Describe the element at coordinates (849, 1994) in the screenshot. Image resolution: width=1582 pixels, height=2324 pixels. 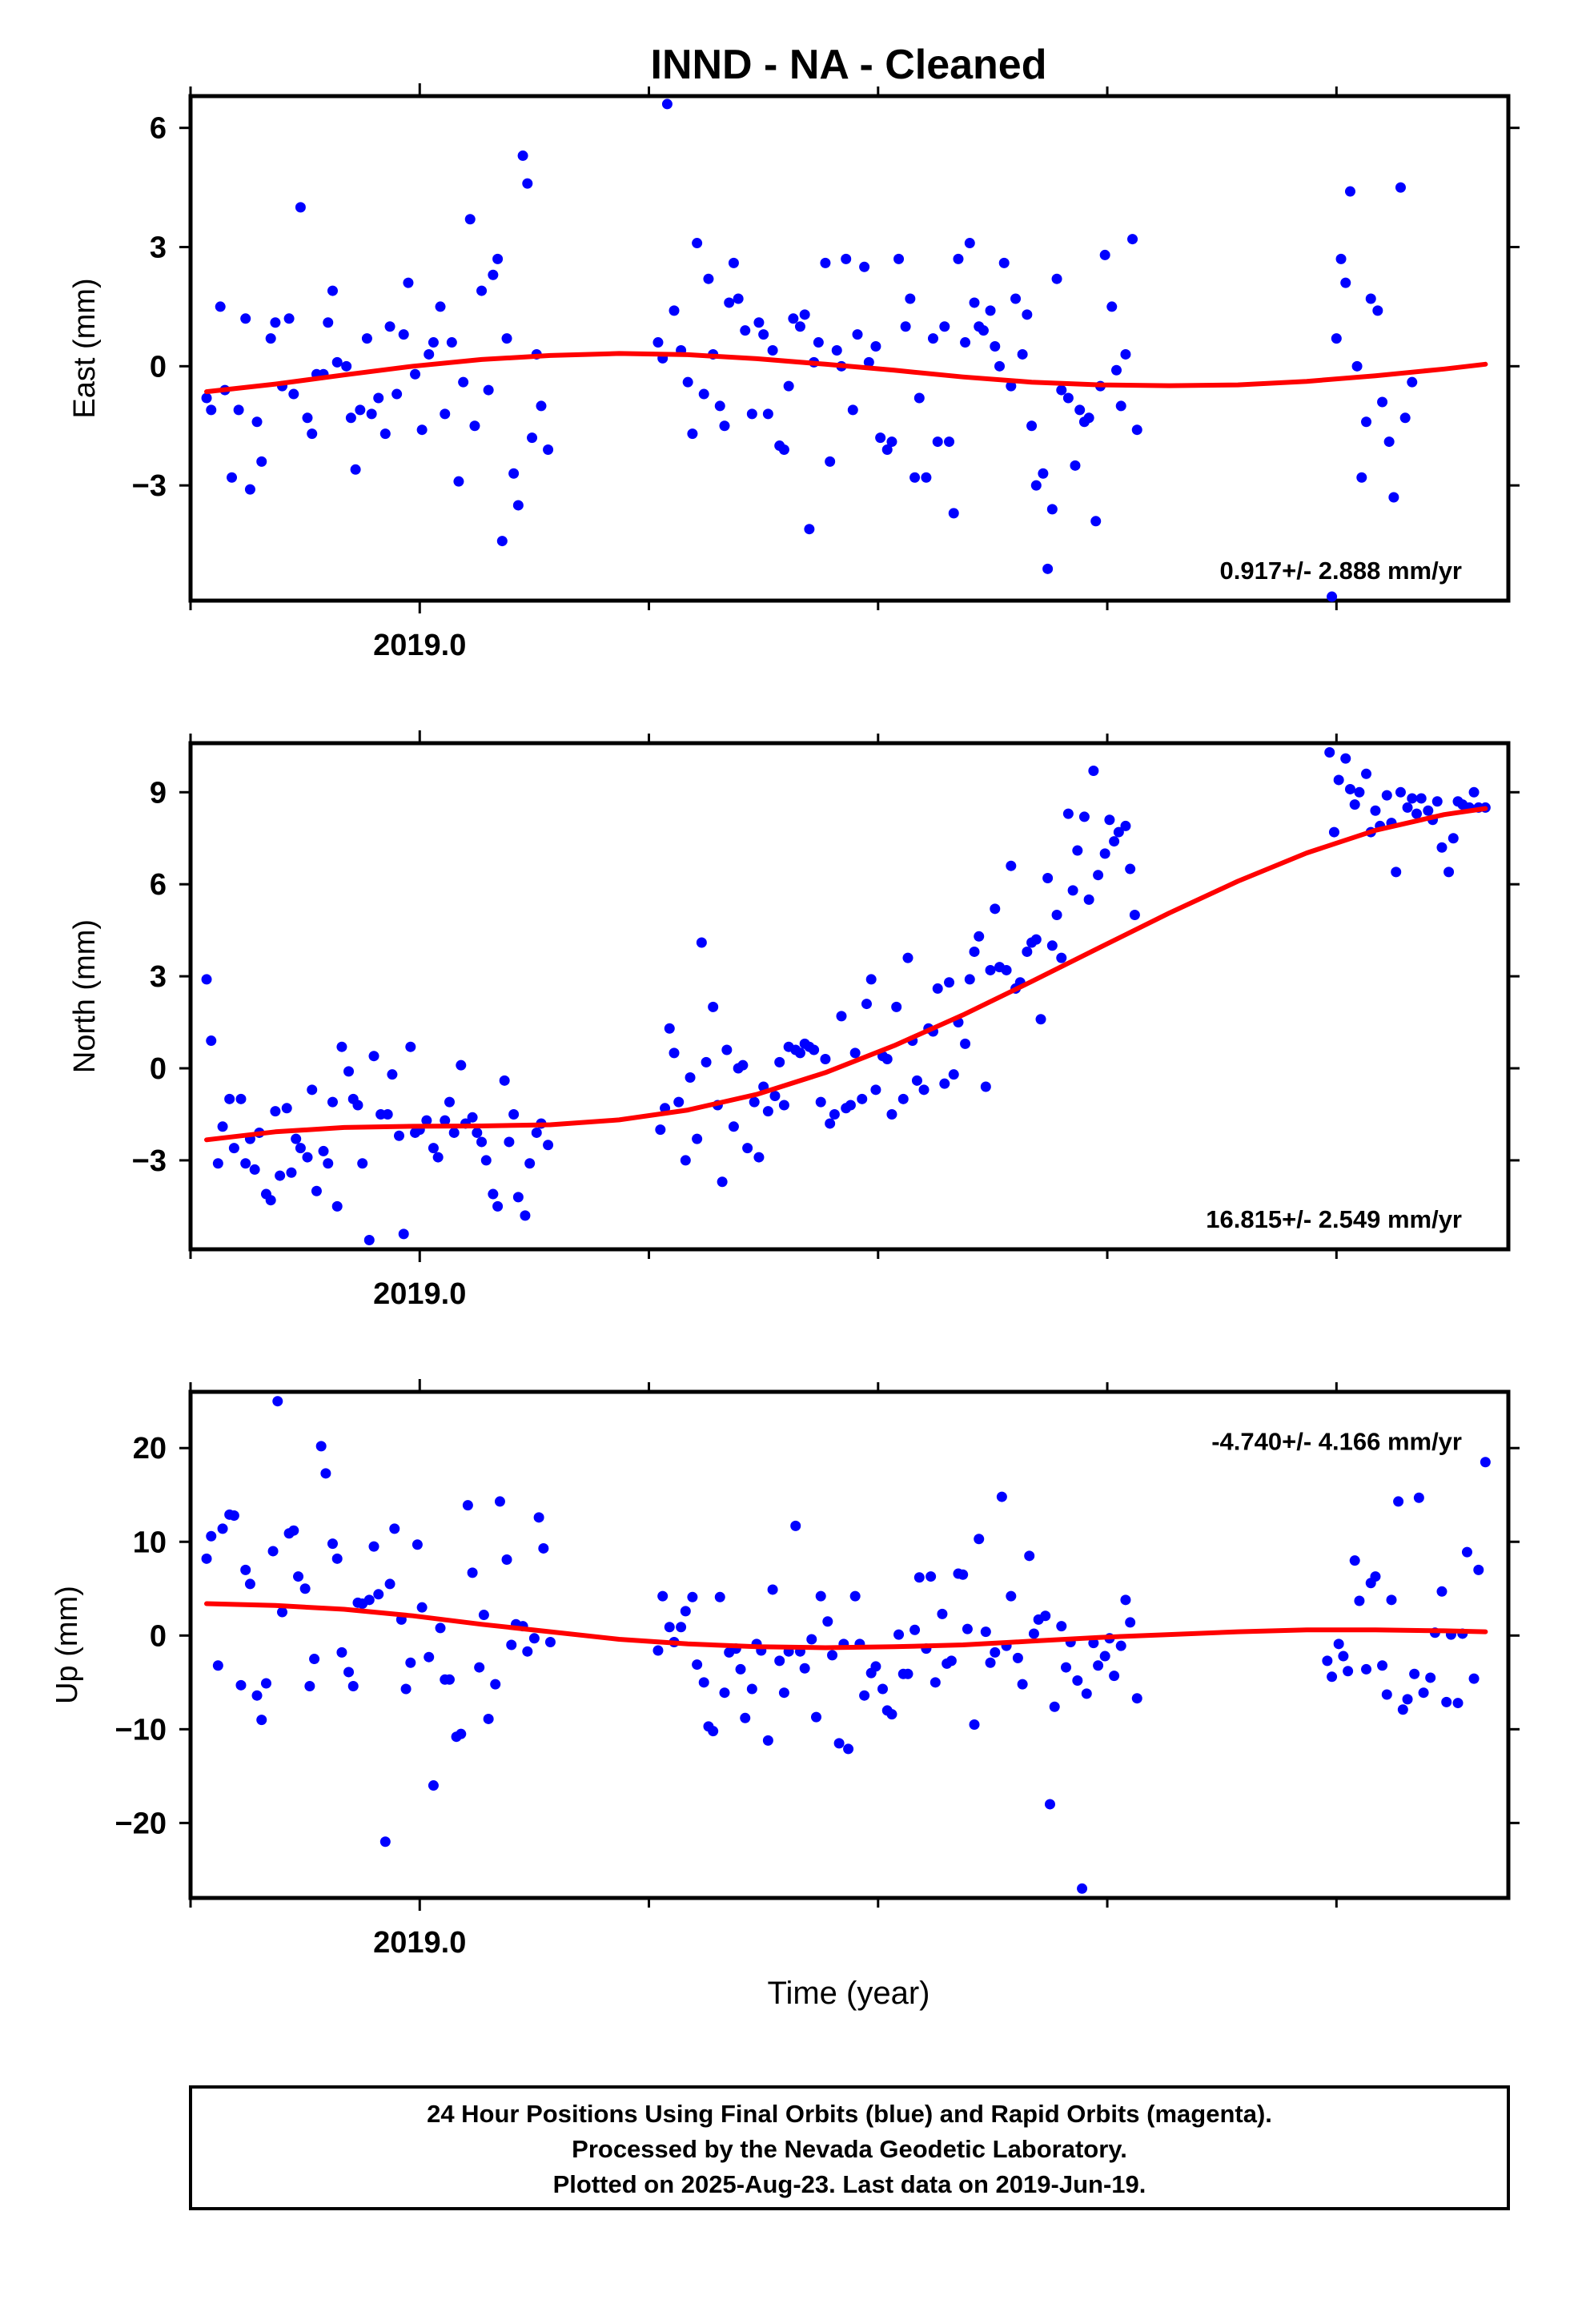
I see `x-axis-label: Time (year)` at that location.